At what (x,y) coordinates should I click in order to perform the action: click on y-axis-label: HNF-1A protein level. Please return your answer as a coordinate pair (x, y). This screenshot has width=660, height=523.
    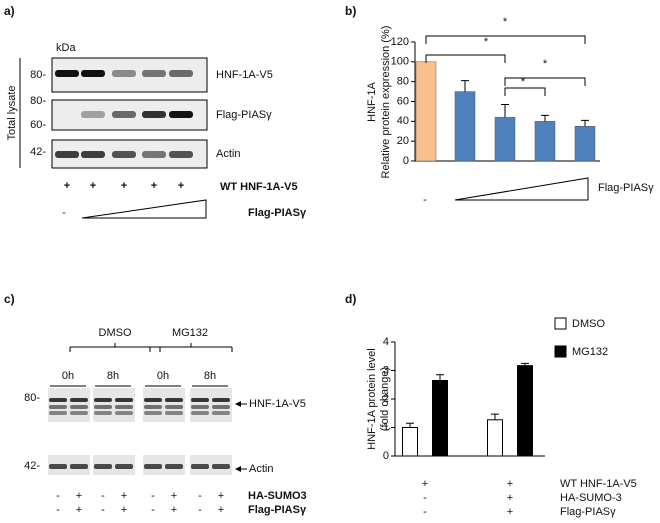
    Looking at the image, I should click on (372, 399).